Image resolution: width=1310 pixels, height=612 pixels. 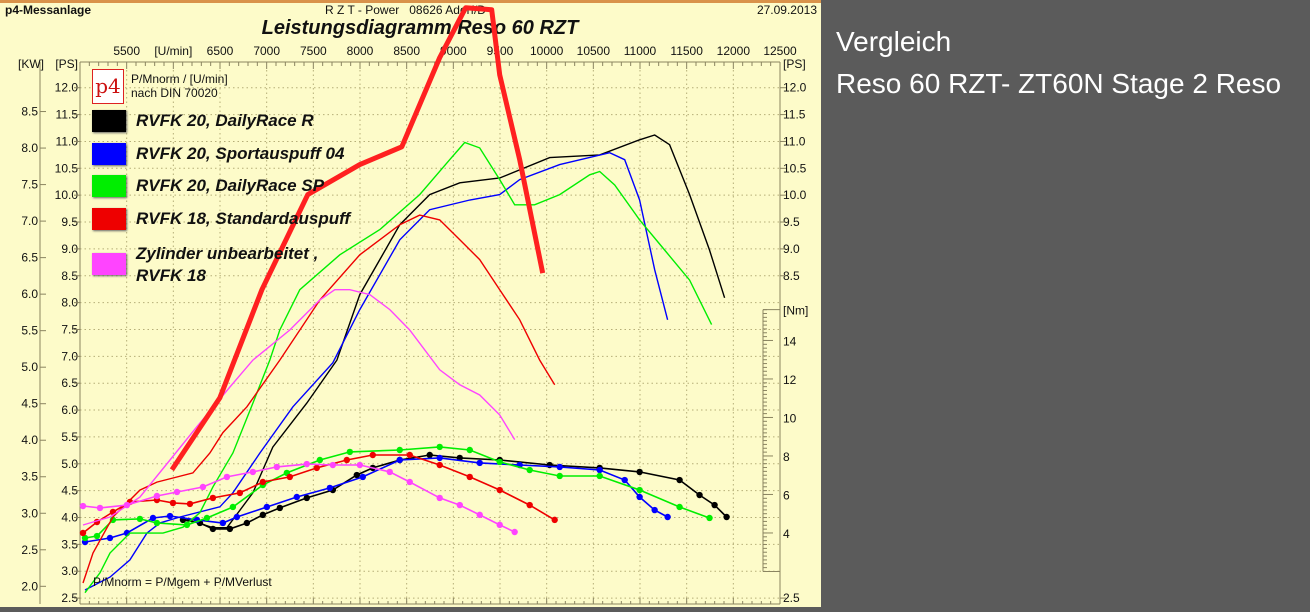 I want to click on x-tick-label: 5500, so click(x=126, y=51).